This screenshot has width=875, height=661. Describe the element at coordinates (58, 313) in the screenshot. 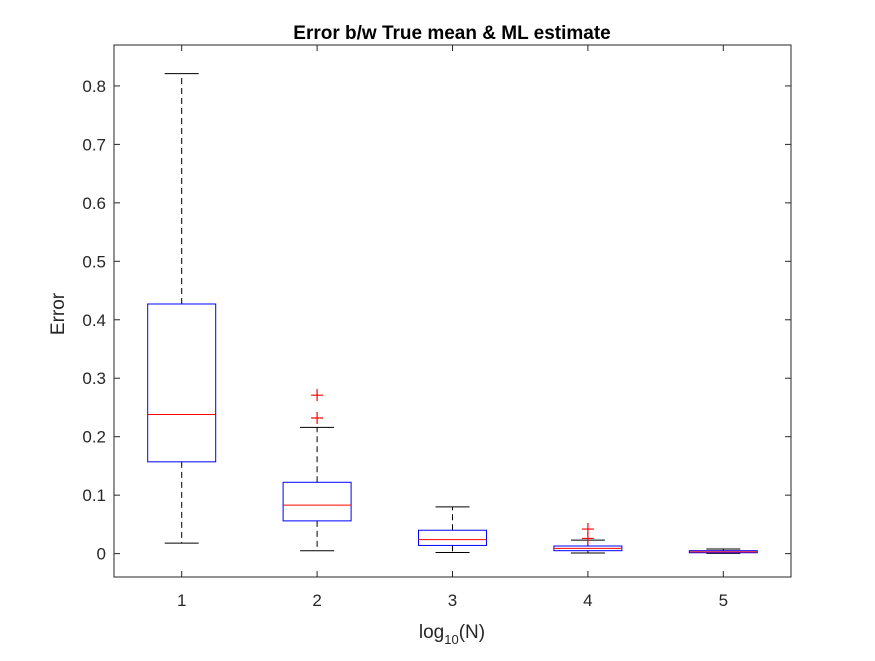

I see `y-axis-label: Error` at that location.